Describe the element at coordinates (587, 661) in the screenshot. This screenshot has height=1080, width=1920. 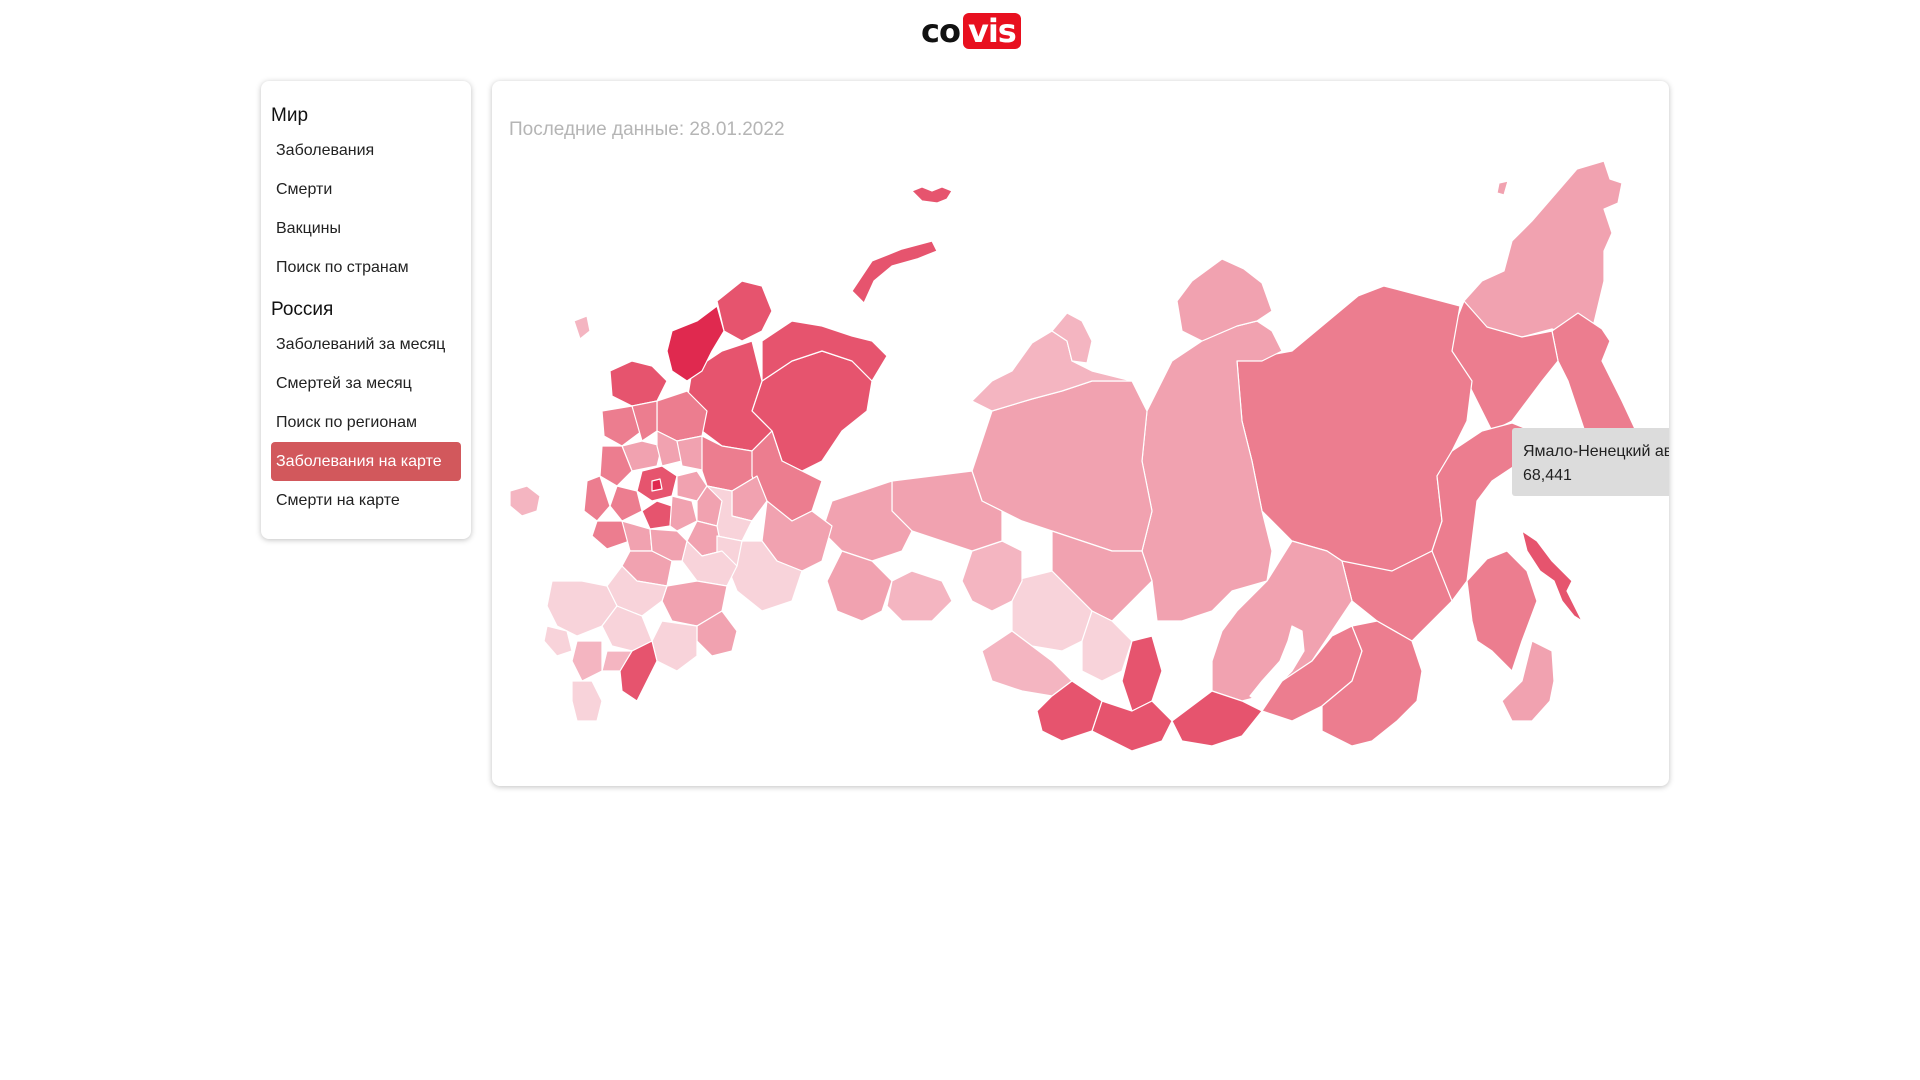
I see `region-kabardino` at that location.